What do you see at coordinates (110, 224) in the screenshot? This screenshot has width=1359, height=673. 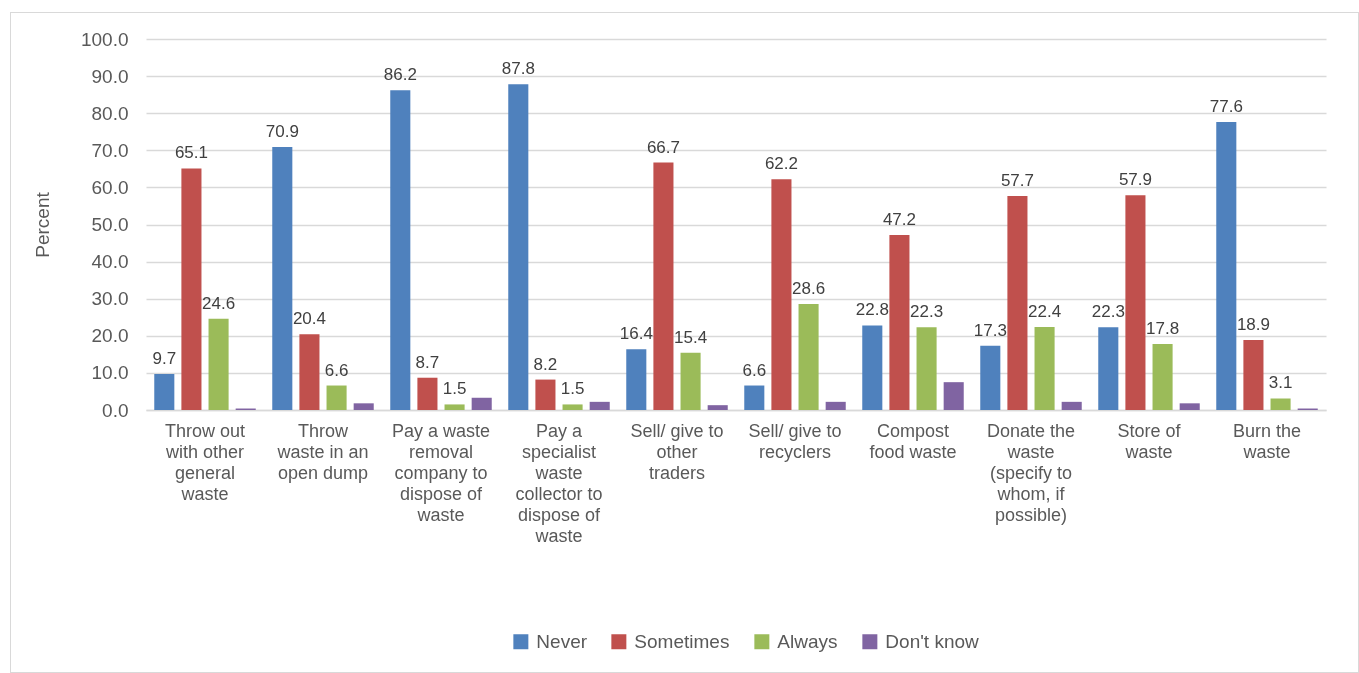 I see `y-tick-label: 50.0` at bounding box center [110, 224].